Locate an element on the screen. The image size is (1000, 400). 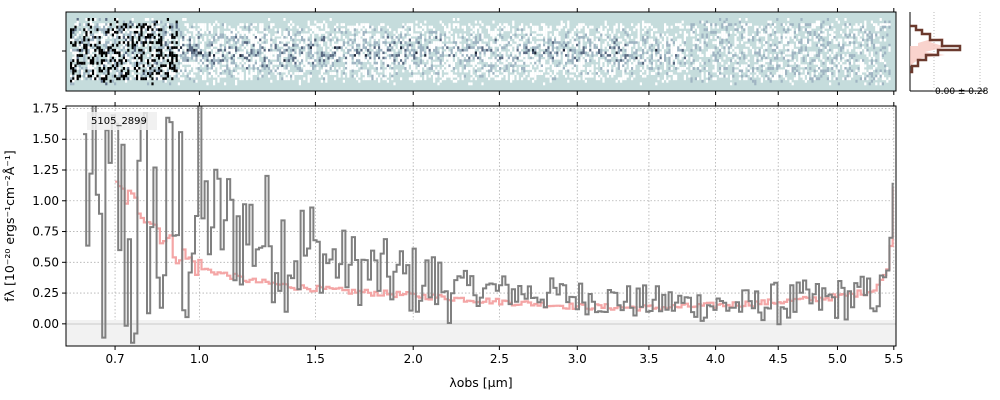
y-tick-label: 1.50 is located at coordinates (45, 139).